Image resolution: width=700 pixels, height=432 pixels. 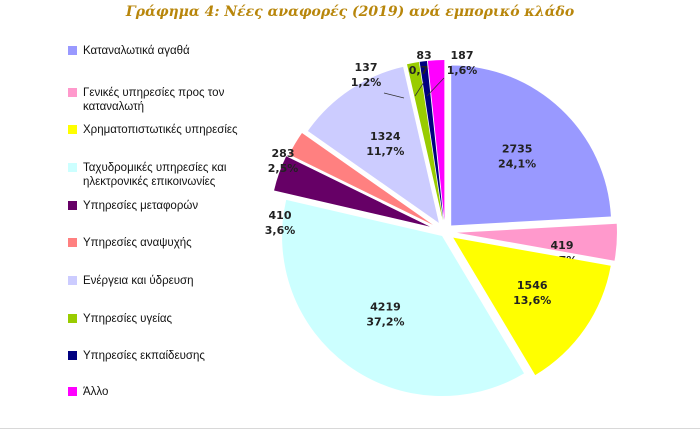 What do you see at coordinates (350, 428) in the screenshot?
I see `bottom-divider` at bounding box center [350, 428].